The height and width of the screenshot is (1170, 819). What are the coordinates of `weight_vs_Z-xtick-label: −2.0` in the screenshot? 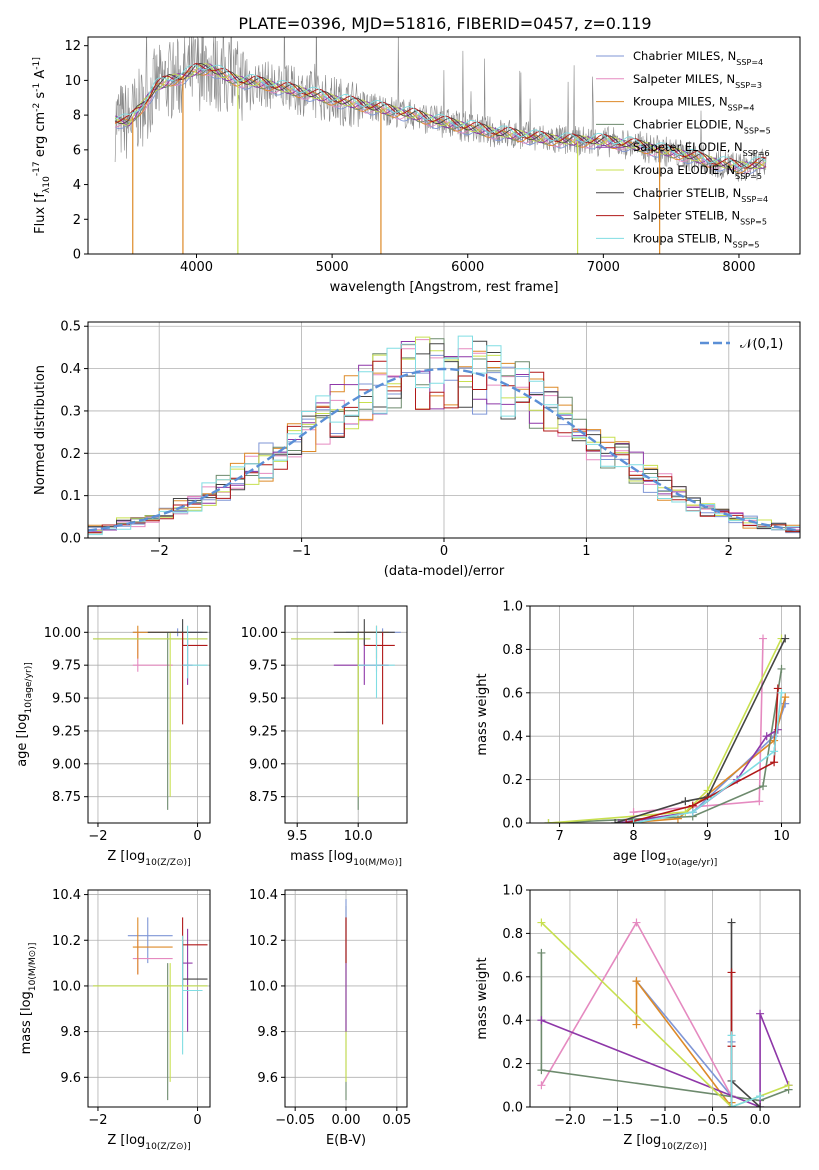 It's located at (570, 1120).